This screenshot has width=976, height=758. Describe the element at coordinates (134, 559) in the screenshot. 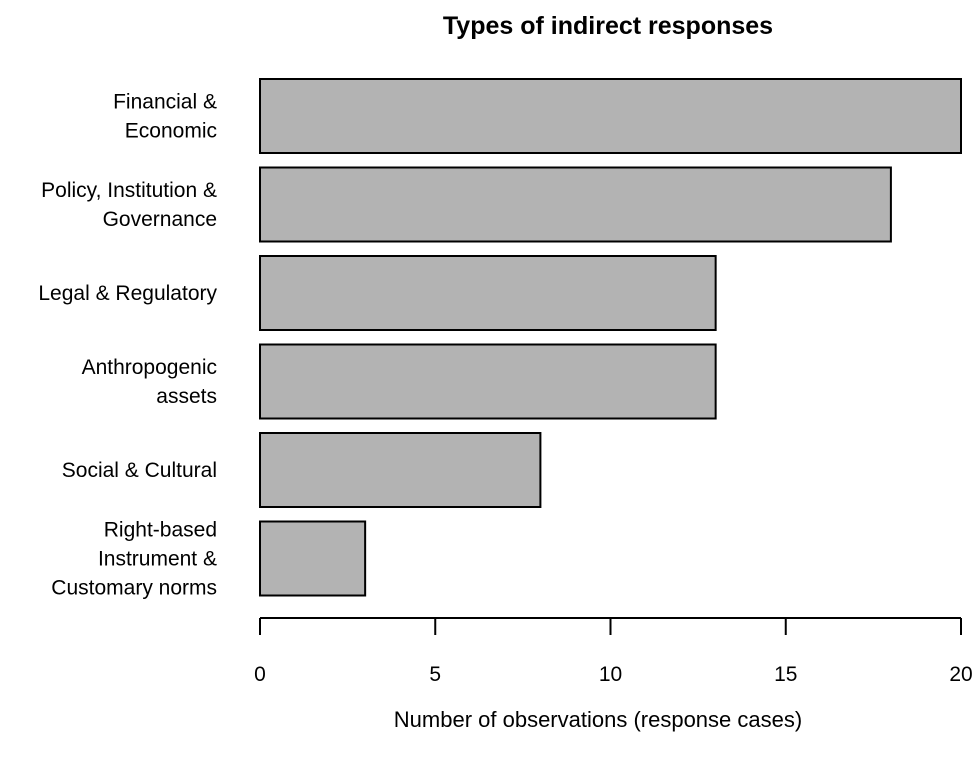

I see `category-label-5: Right-based Instrument & Customary norms` at that location.